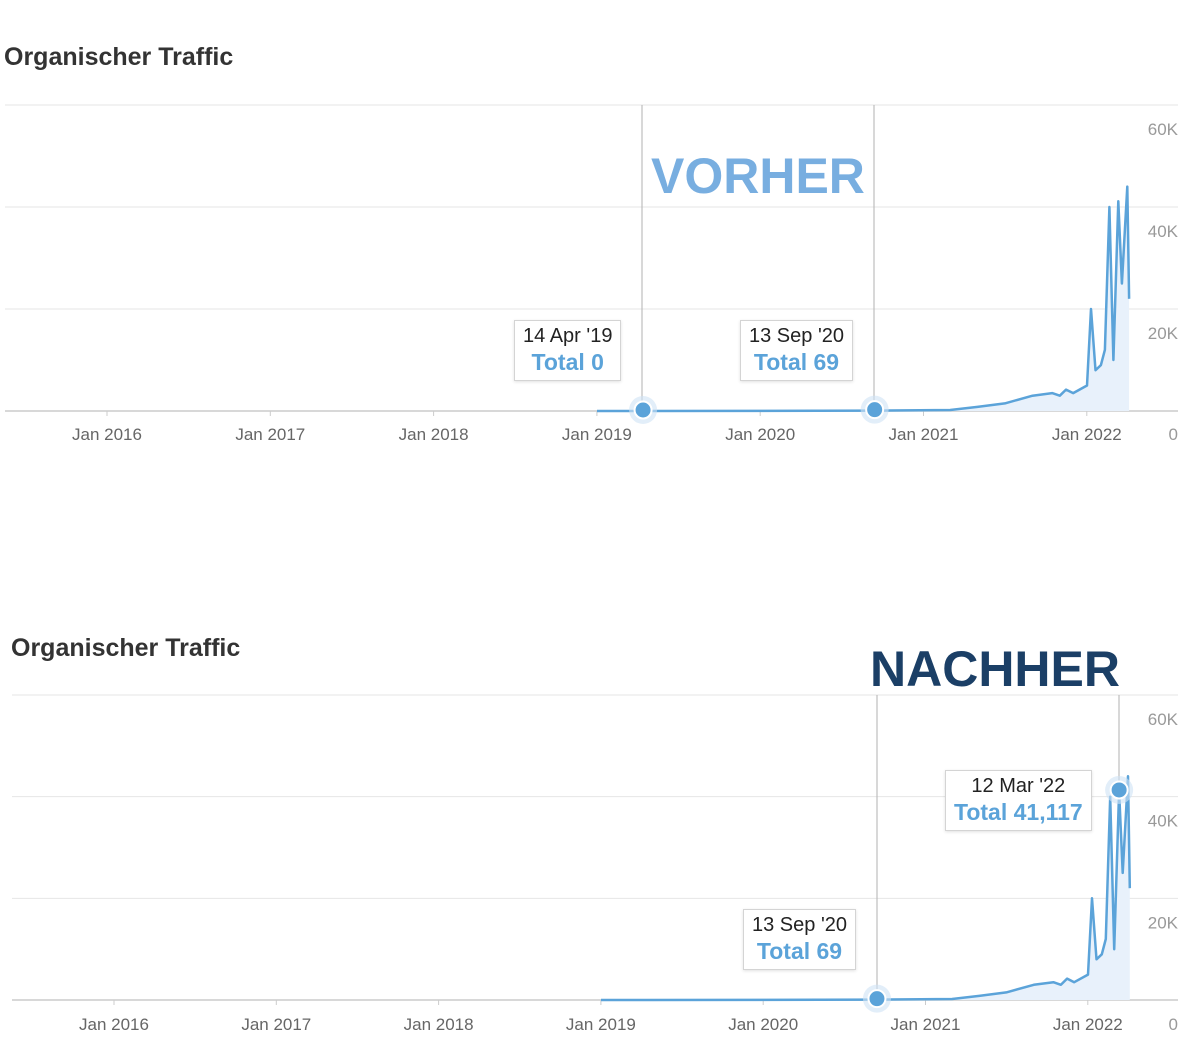  Describe the element at coordinates (567, 362) in the screenshot. I see `tooltip-total: Total 0` at that location.